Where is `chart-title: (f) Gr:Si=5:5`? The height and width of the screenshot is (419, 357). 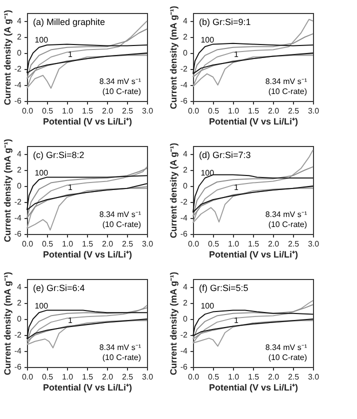 chart-title: (f) Gr:Si=5:5 is located at coordinates (223, 288).